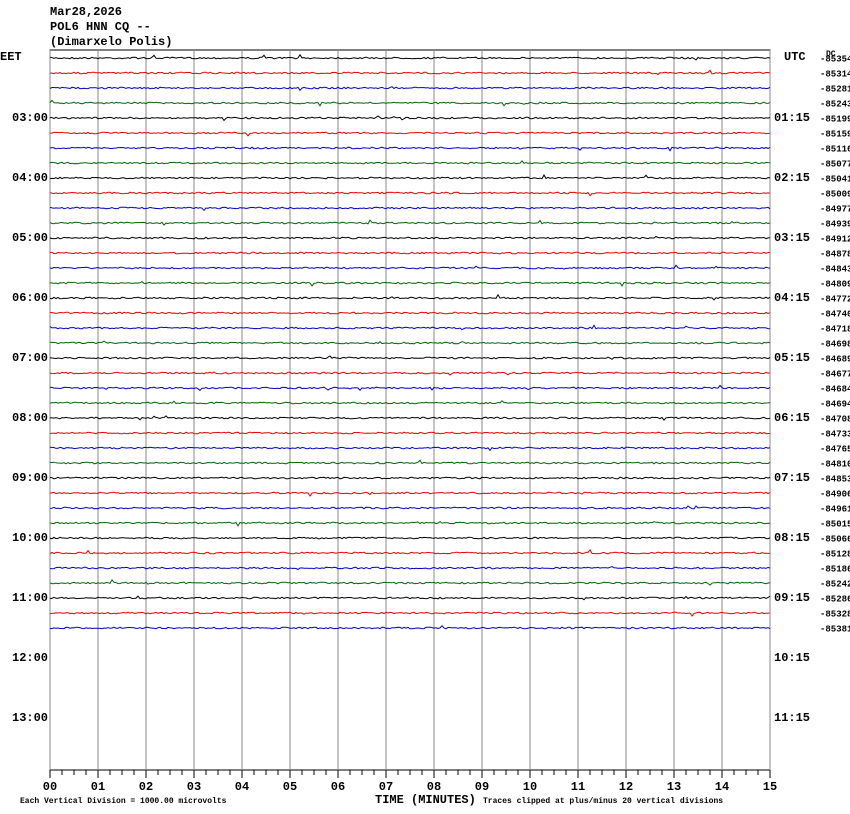 The width and height of the screenshot is (850, 814). What do you see at coordinates (835, 554) in the screenshot?
I see `dc-value: -85128` at bounding box center [835, 554].